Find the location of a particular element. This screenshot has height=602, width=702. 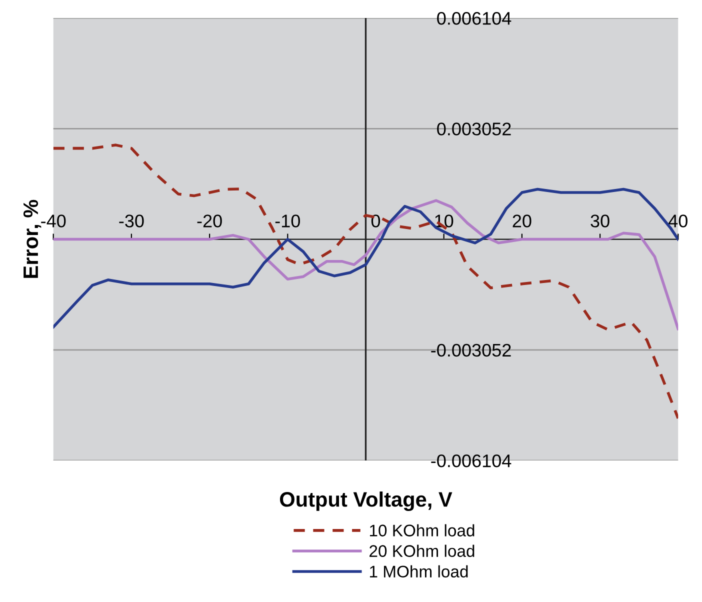

x-tick-label: 40 is located at coordinates (678, 221).